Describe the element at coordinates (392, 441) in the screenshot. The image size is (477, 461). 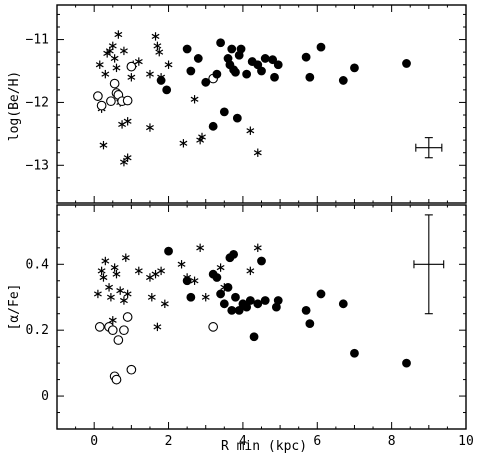
I see `x-tick-label: 8` at that location.